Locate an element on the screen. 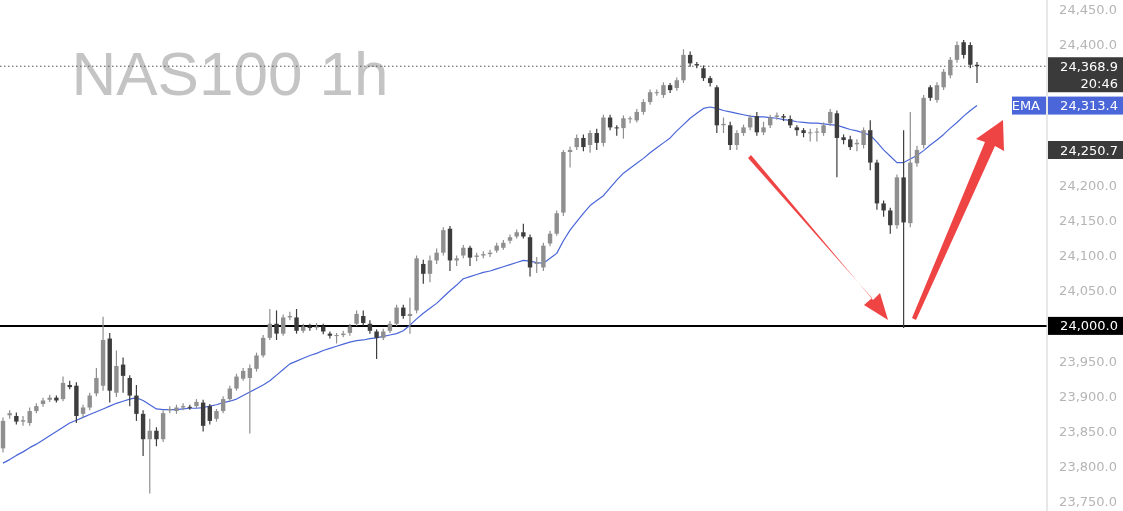 The image size is (1123, 511). y-tick-label: 24,400.0 is located at coordinates (1088, 44).